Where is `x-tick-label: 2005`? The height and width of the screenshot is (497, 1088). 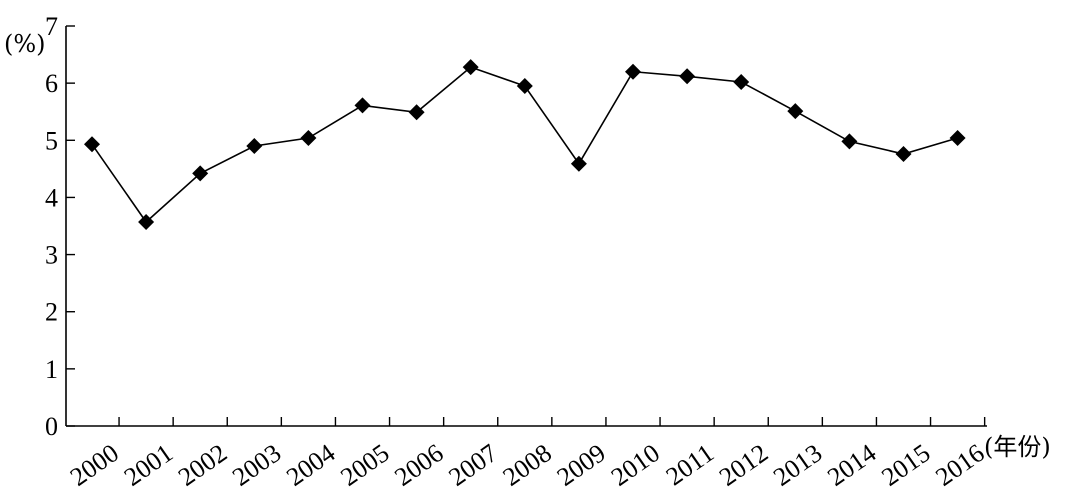 x-tick-label: 2005 is located at coordinates (364, 465).